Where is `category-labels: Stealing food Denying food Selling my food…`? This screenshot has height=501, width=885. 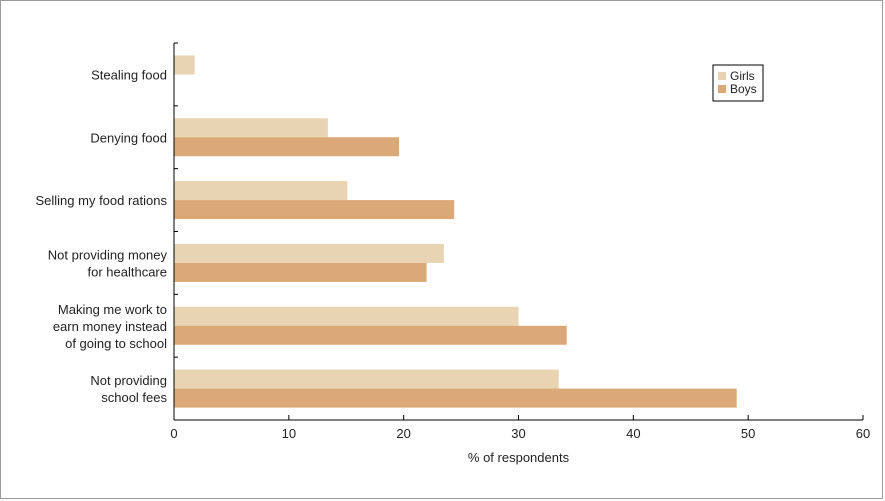 category-labels: Stealing food Denying food Selling my food… is located at coordinates (101, 236).